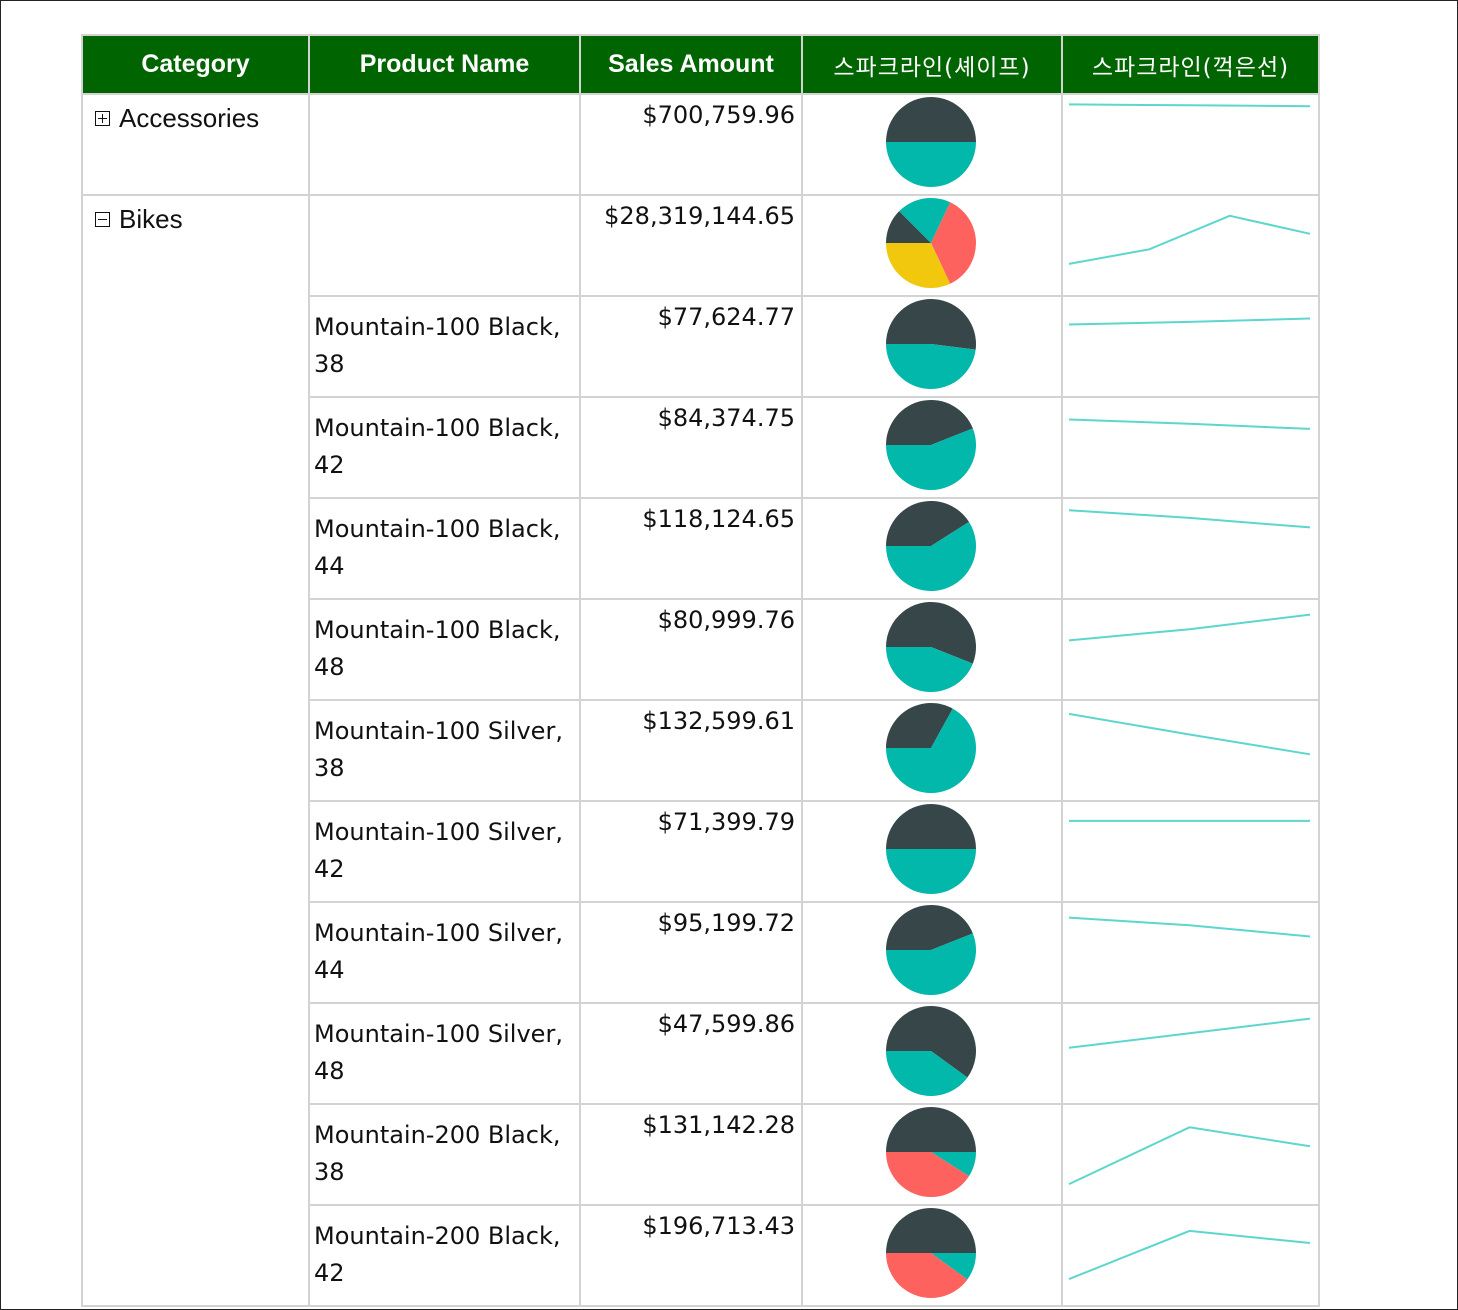  I want to click on sales-amount: $196,713.43, so click(718, 1226).